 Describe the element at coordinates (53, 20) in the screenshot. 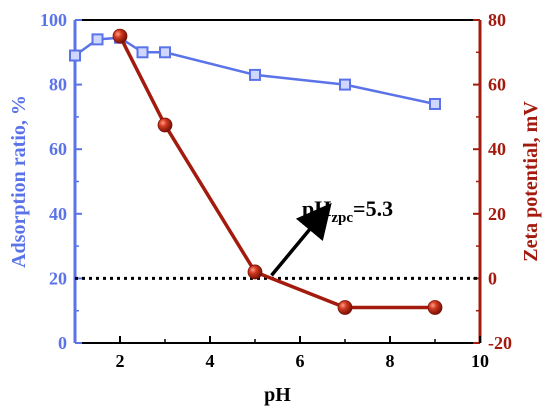

I see `left-tick-label: 100` at that location.